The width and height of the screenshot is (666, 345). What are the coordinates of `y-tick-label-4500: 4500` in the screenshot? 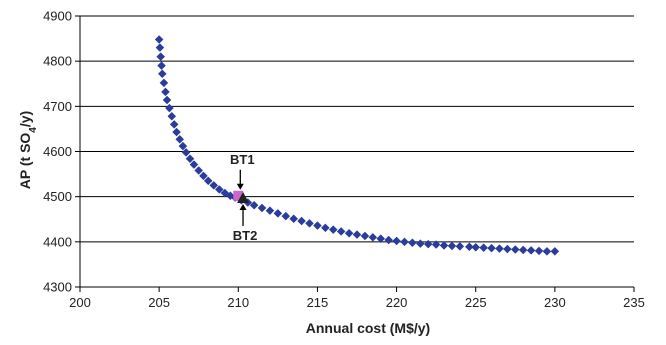 It's located at (57, 196).